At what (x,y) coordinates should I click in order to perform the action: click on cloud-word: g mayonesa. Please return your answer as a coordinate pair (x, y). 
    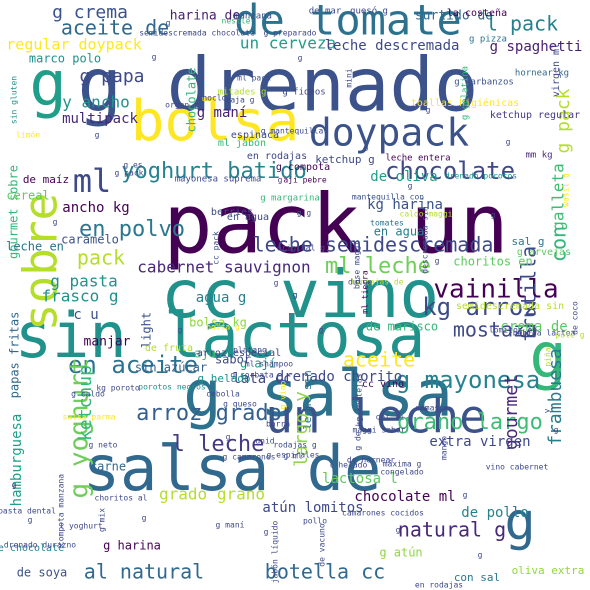
    Looking at the image, I should click on (468, 380).